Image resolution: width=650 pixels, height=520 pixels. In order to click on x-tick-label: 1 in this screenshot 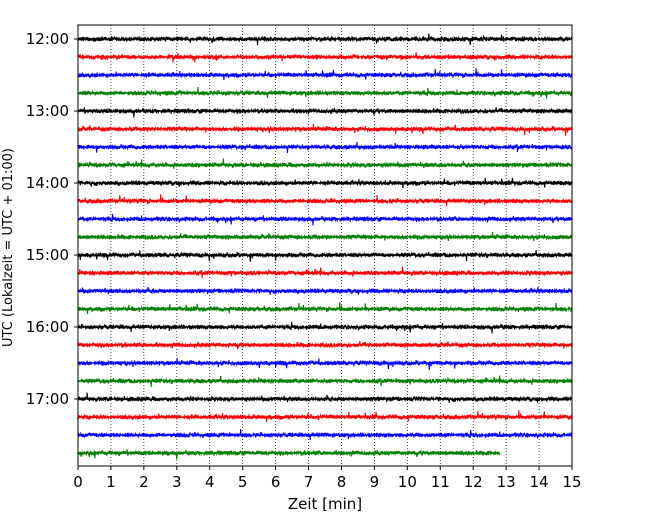, I will do `click(111, 482)`.